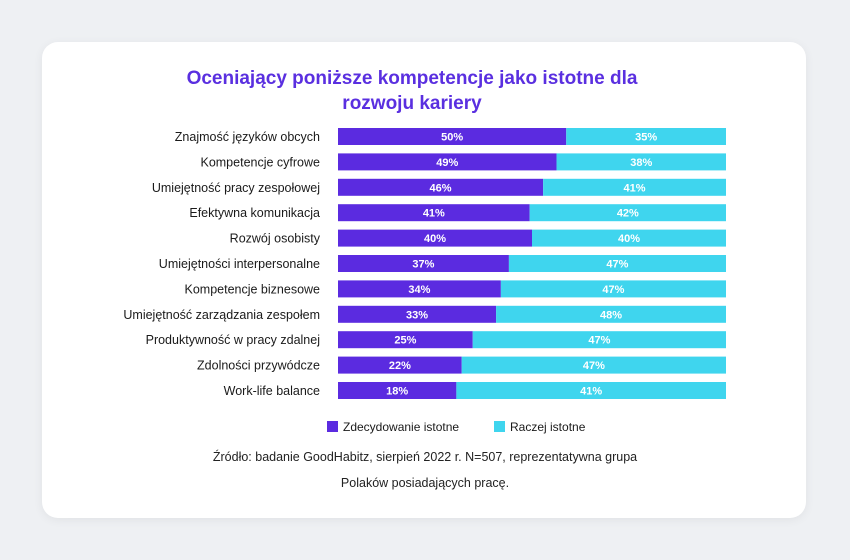 Image resolution: width=850 pixels, height=560 pixels. What do you see at coordinates (221, 315) in the screenshot?
I see `category-label: Umiejętność zarządzania zespołem` at bounding box center [221, 315].